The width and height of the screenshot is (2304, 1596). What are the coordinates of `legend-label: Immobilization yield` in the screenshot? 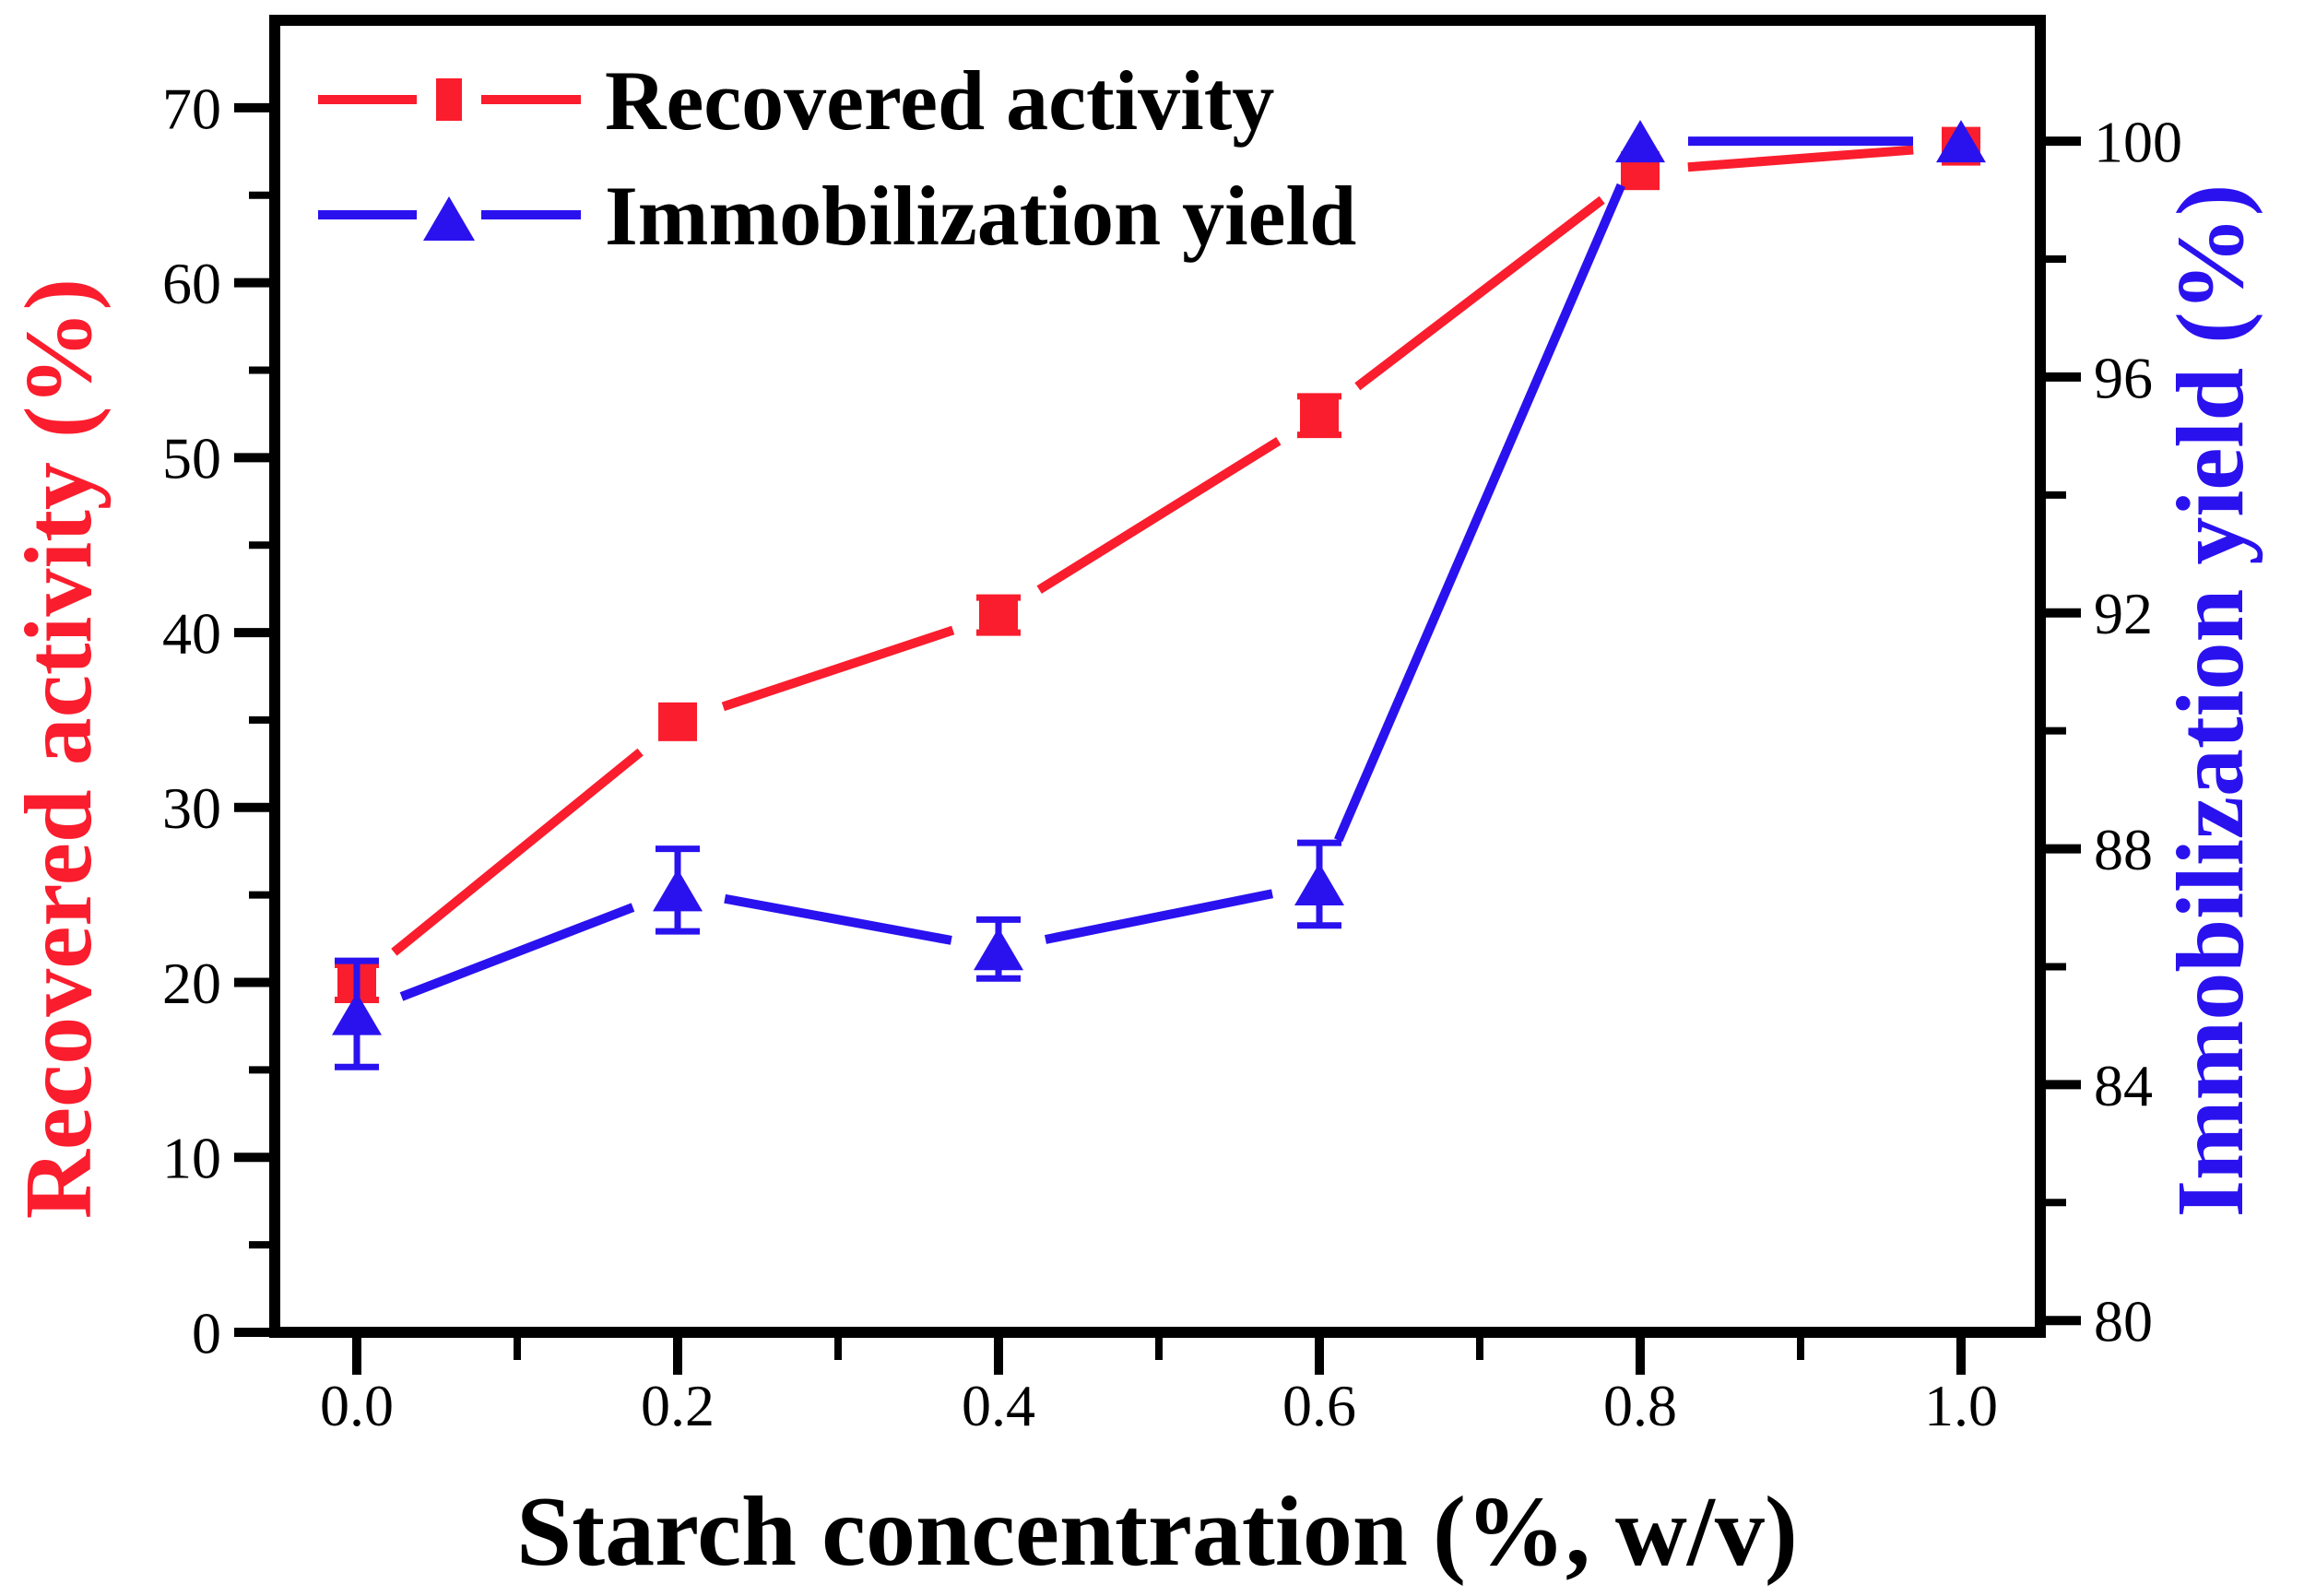 It's located at (981, 216).